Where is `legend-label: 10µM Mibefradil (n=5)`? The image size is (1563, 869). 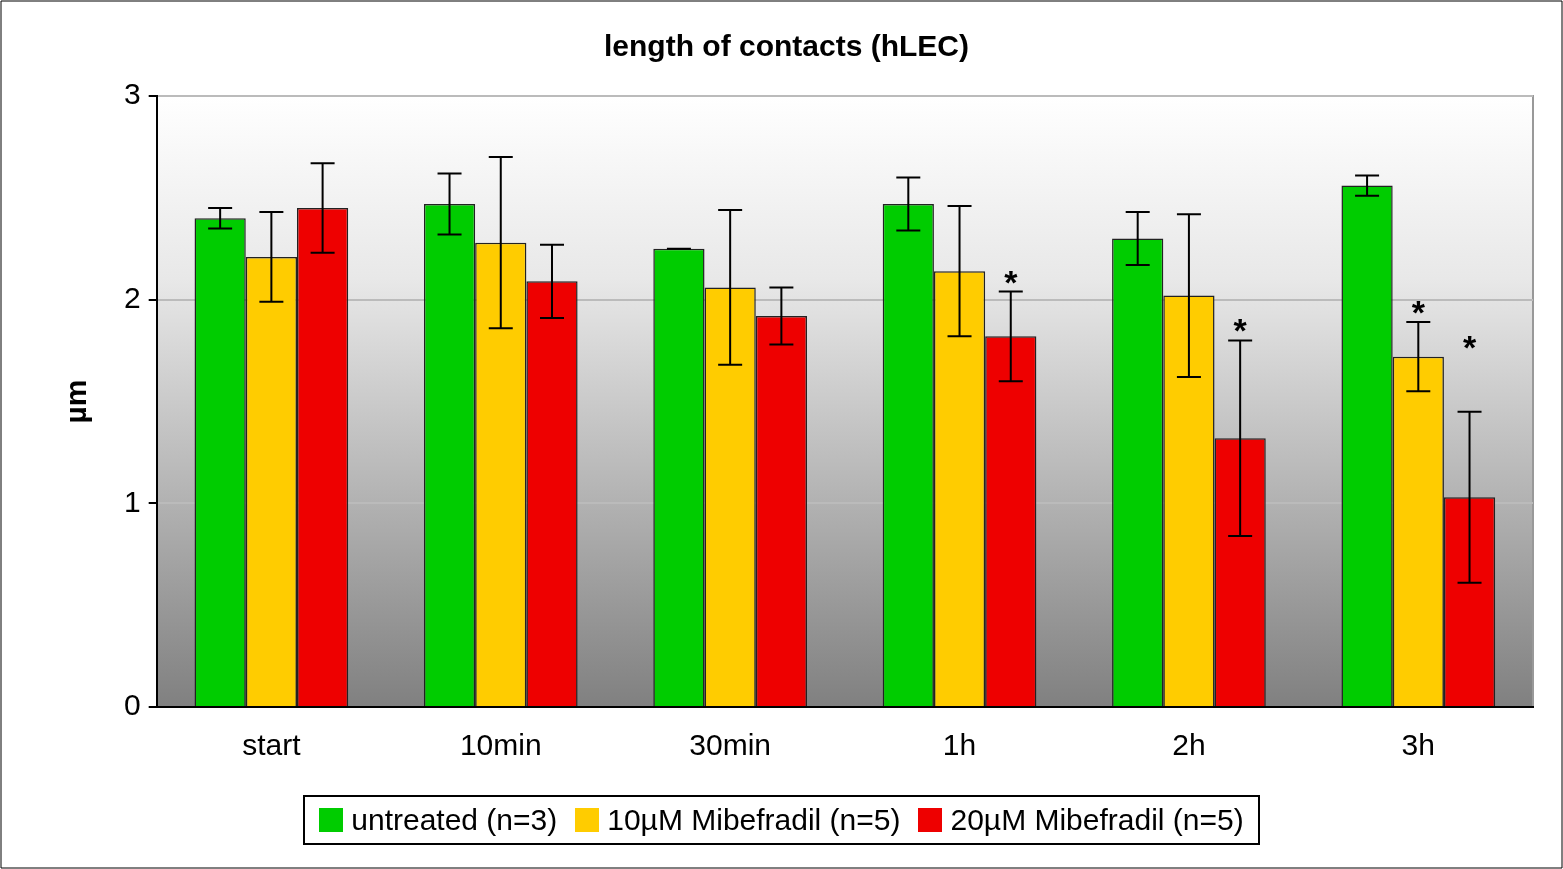 legend-label: 10µM Mibefradil (n=5) is located at coordinates (754, 820).